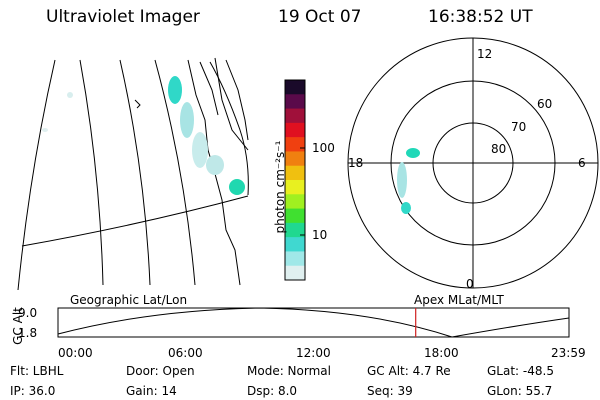 This screenshot has width=600, height=400. What do you see at coordinates (485, 54) in the screenshot?
I see `polar-label-12: 12` at bounding box center [485, 54].